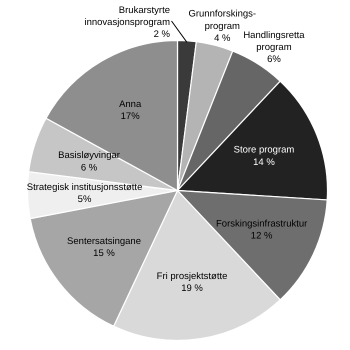  I want to click on slice-label: Fri prosjektstøtte, so click(192, 276).